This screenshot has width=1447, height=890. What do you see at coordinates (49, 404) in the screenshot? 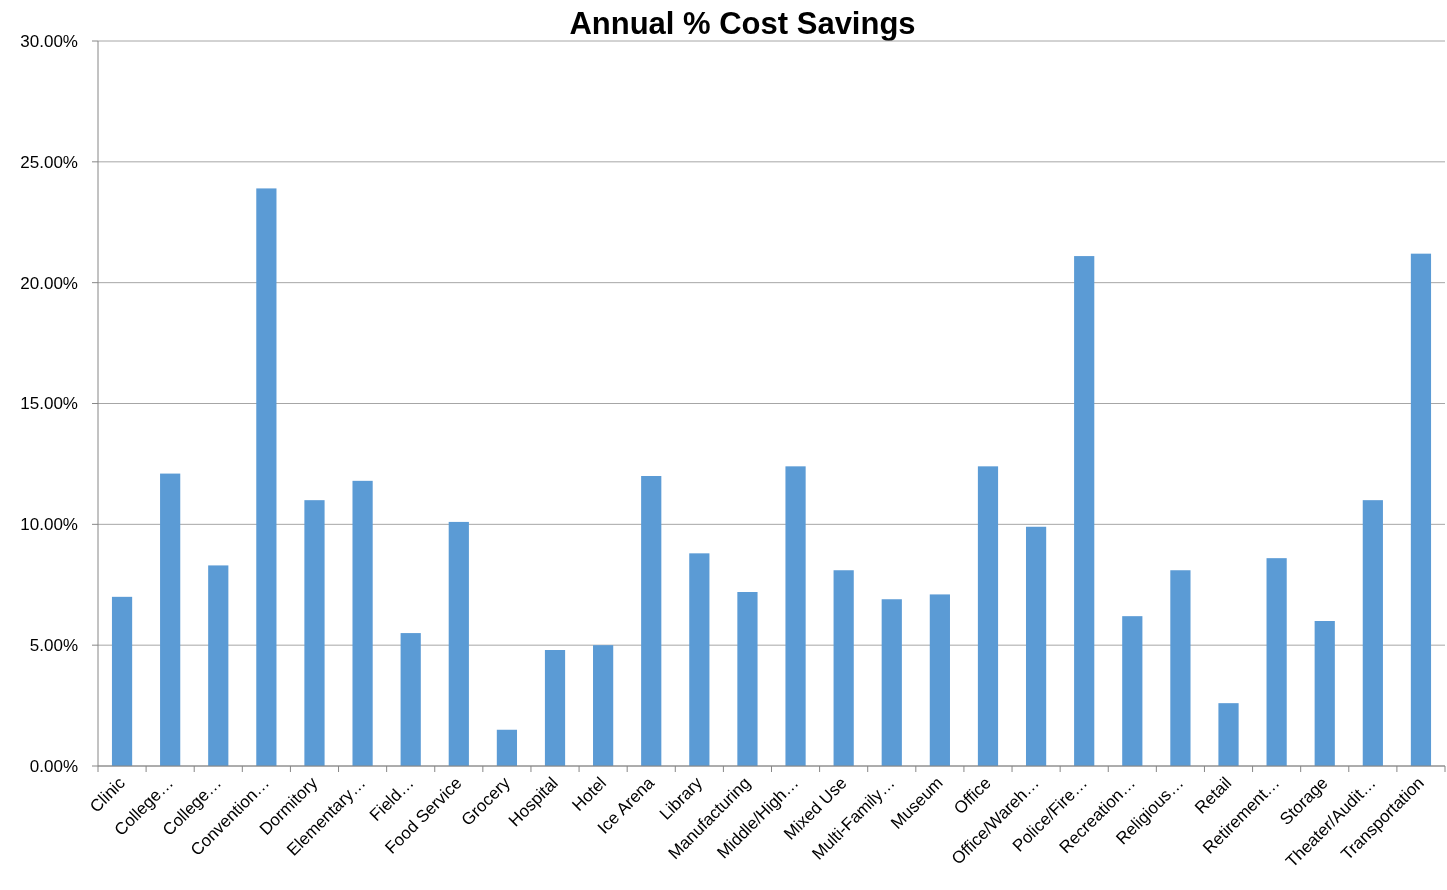
I see `y-tick-label: 15.00%` at bounding box center [49, 404].